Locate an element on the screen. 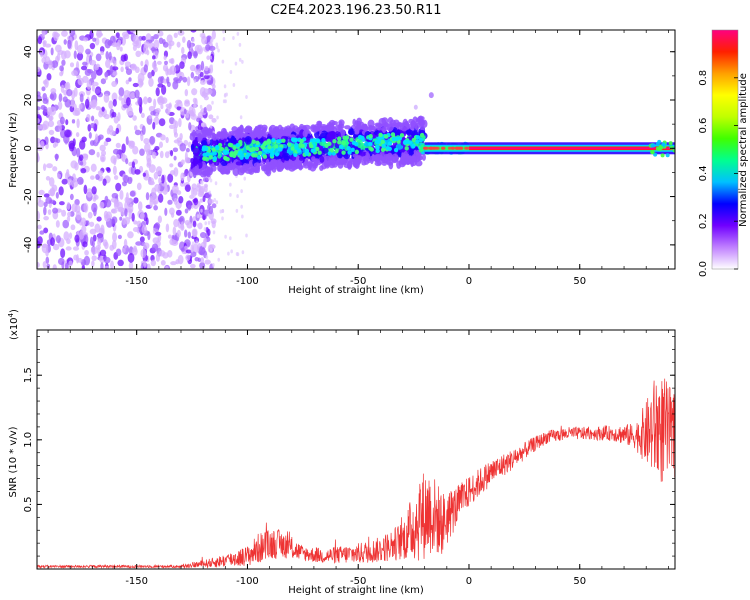 The width and height of the screenshot is (750, 600). colorbar-tick-label: 0.8 is located at coordinates (703, 78).